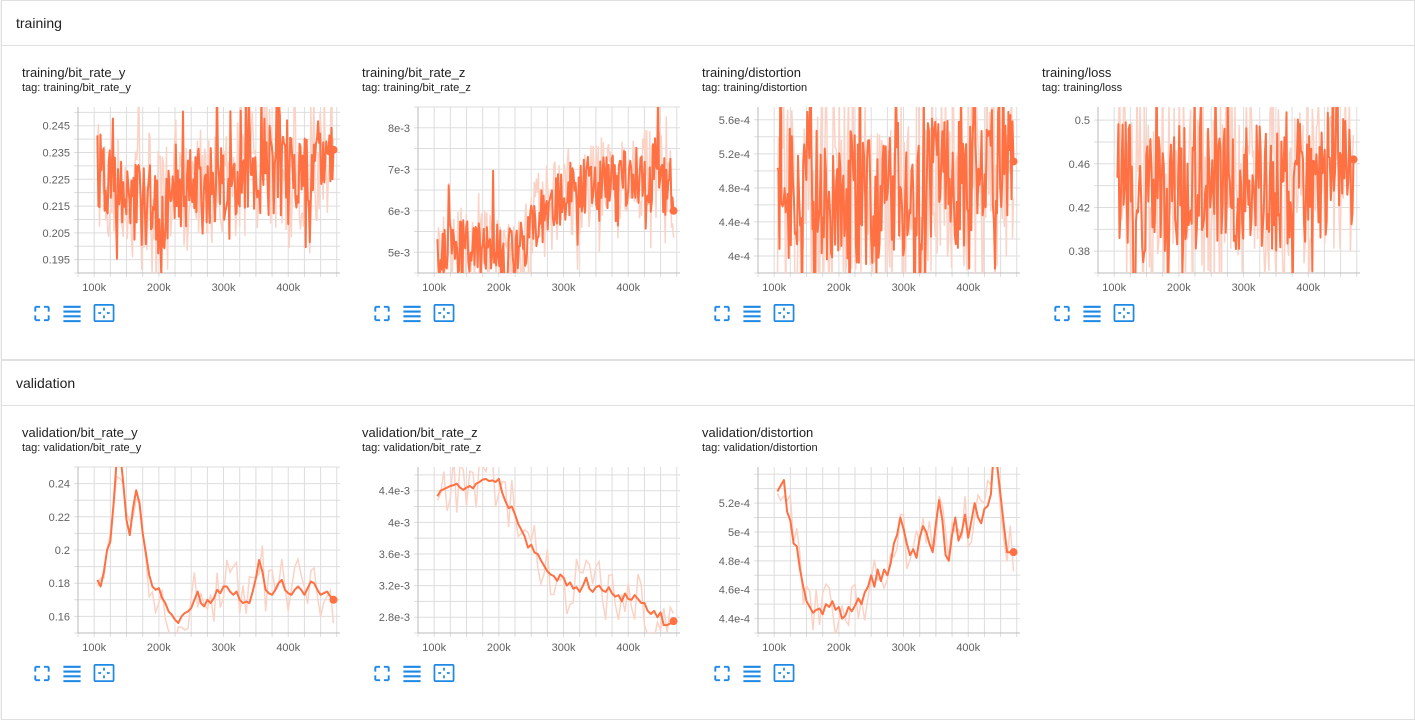 The height and width of the screenshot is (720, 1415). I want to click on chart-title: validation/distortion, so click(758, 432).